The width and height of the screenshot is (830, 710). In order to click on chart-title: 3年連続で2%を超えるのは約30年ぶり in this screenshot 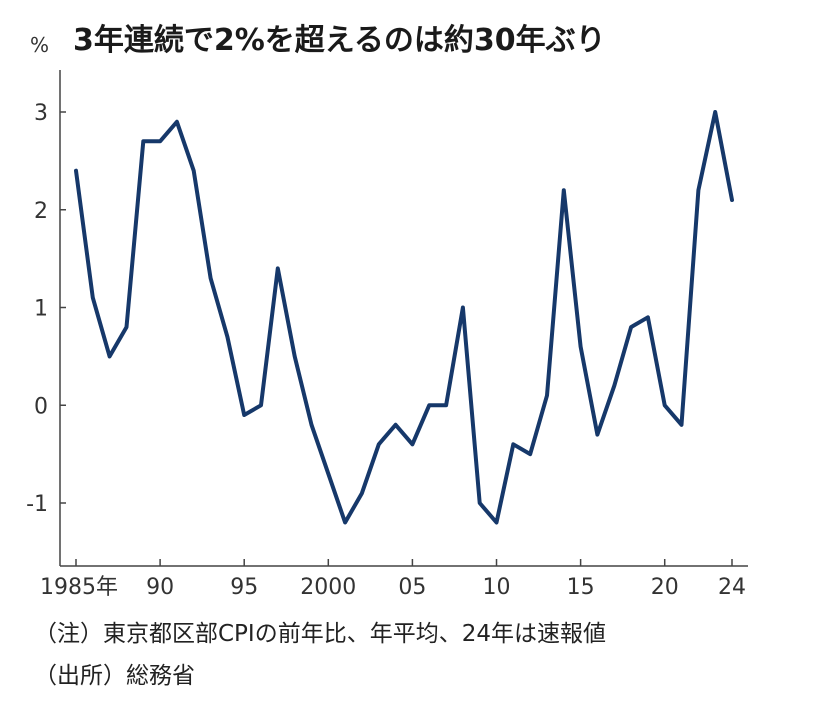, I will do `click(339, 40)`.